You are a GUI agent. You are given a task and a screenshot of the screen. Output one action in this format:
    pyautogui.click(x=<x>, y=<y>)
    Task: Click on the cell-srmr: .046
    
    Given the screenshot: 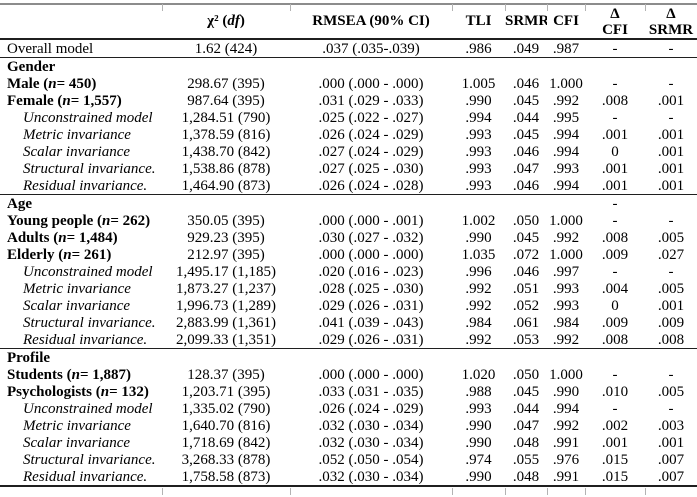 What is the action you would take?
    pyautogui.click(x=526, y=271)
    